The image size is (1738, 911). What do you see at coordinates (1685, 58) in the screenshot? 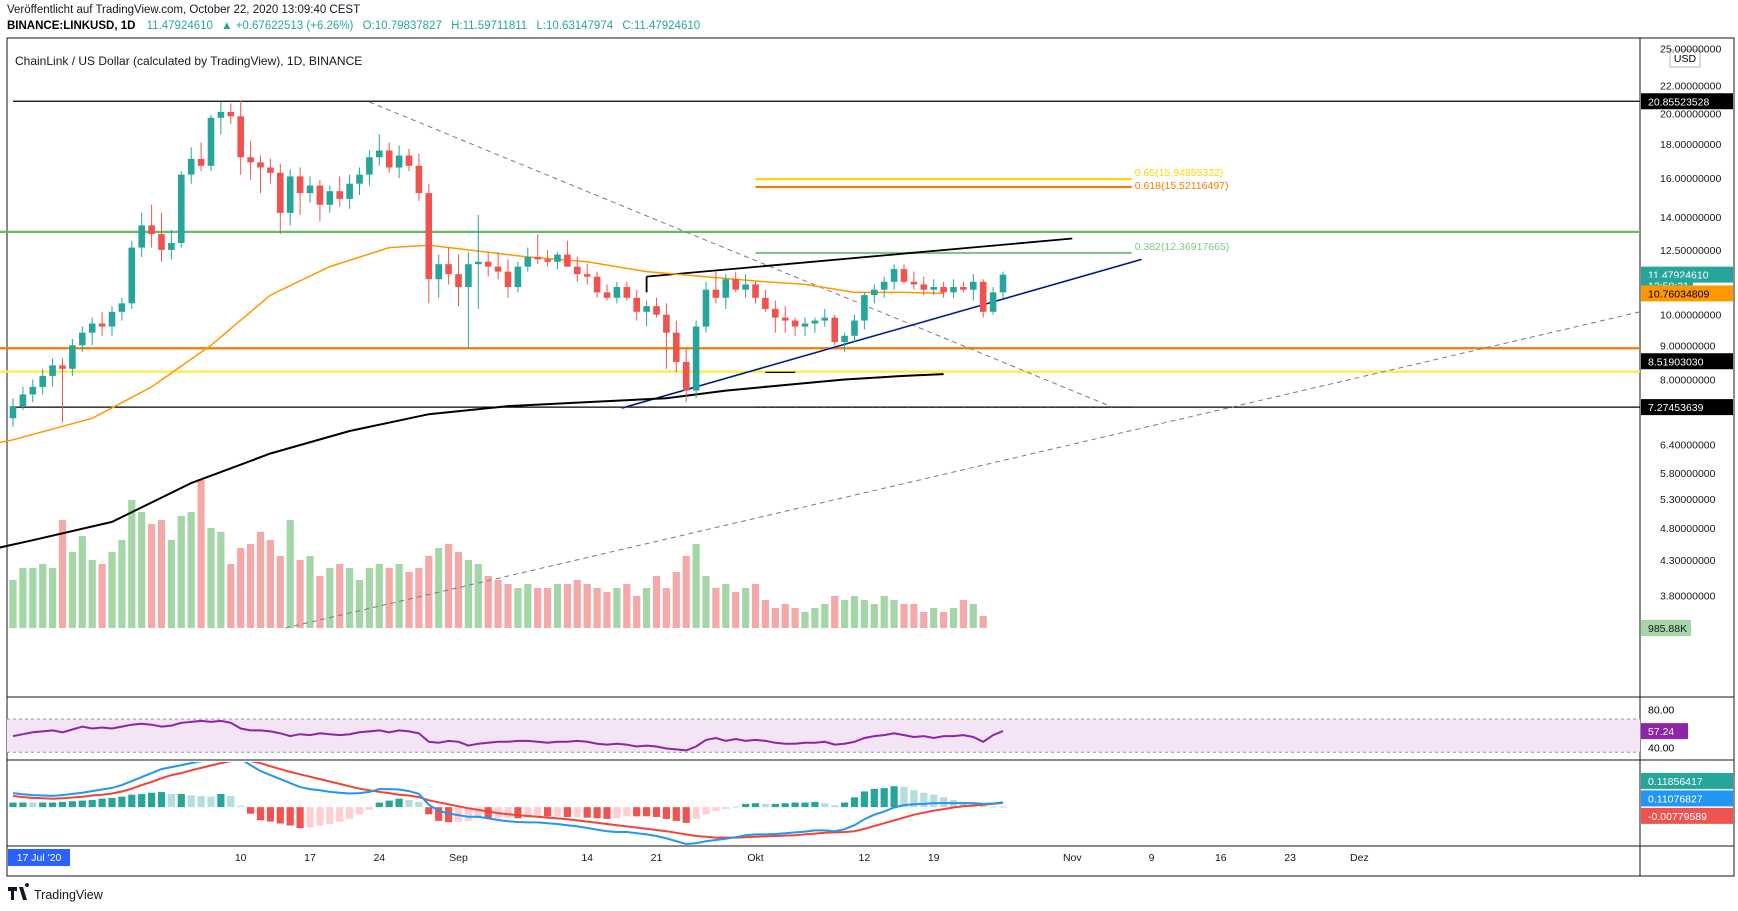
I see `currency-badge` at bounding box center [1685, 58].